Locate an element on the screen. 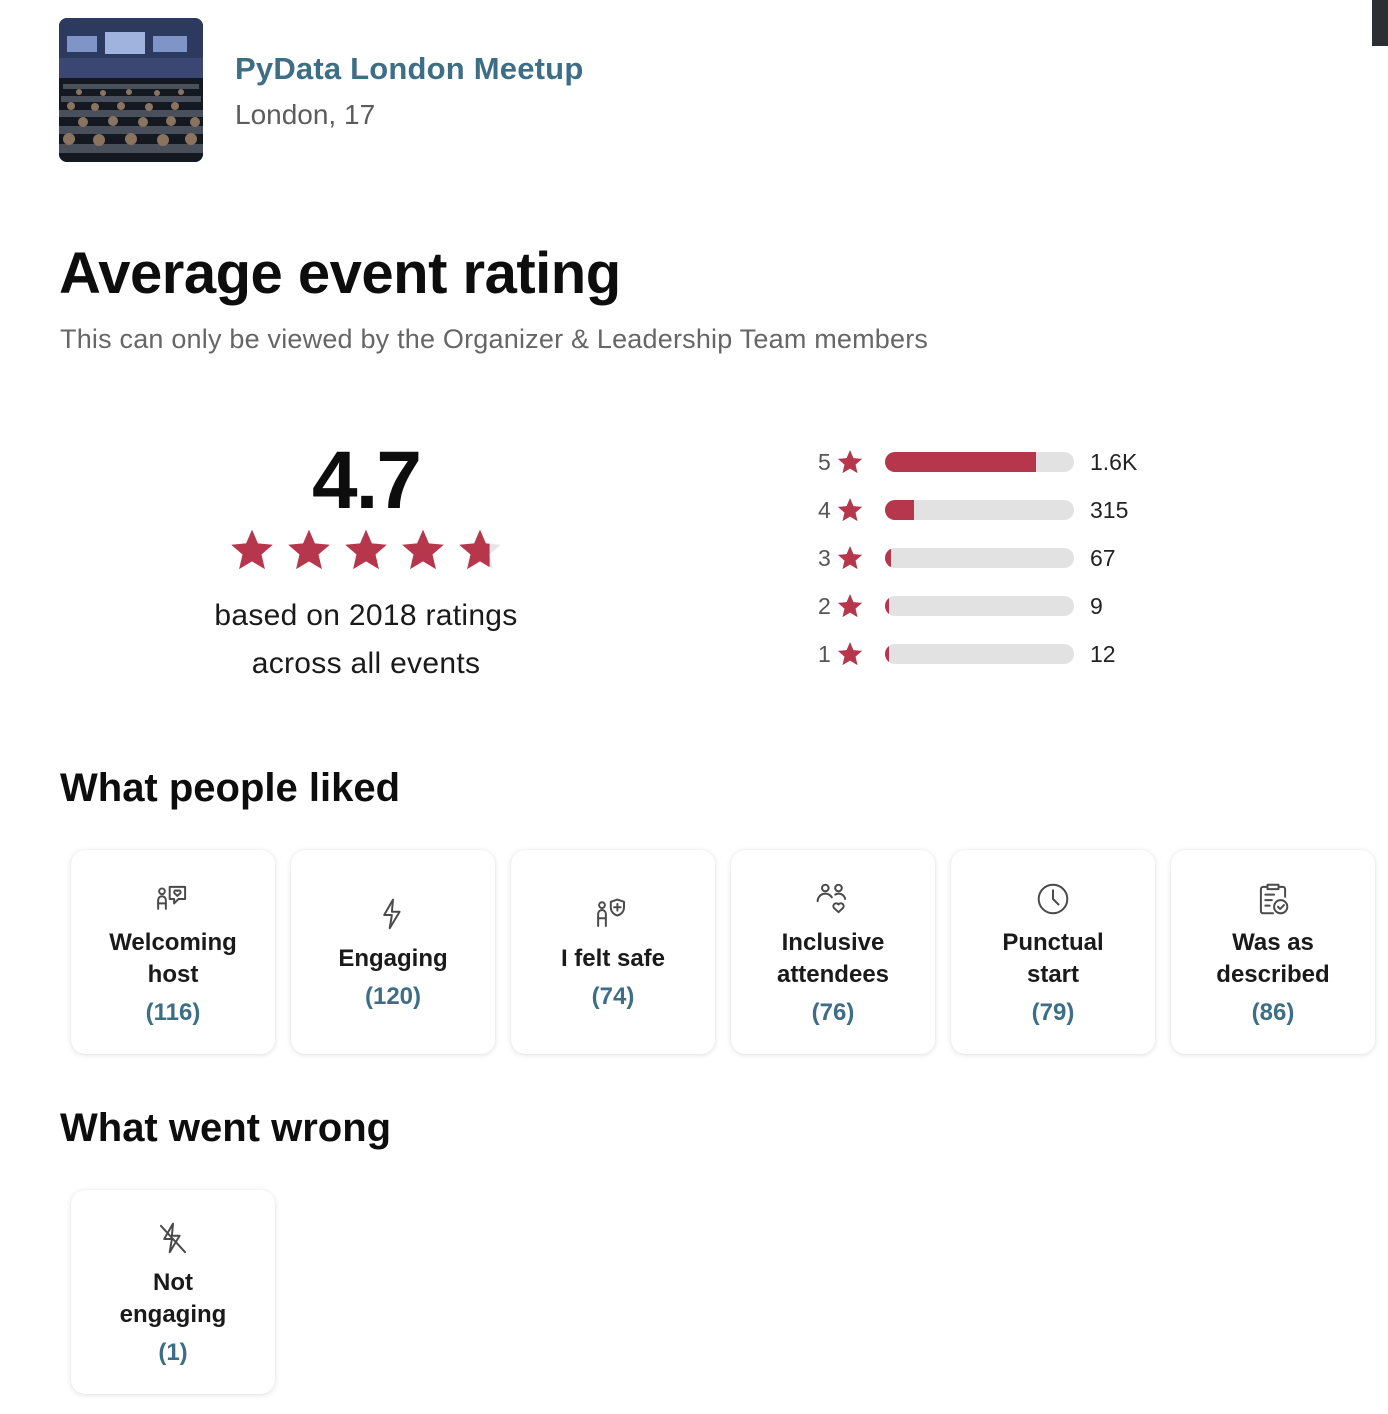  distribution-count: 9 is located at coordinates (1096, 605).